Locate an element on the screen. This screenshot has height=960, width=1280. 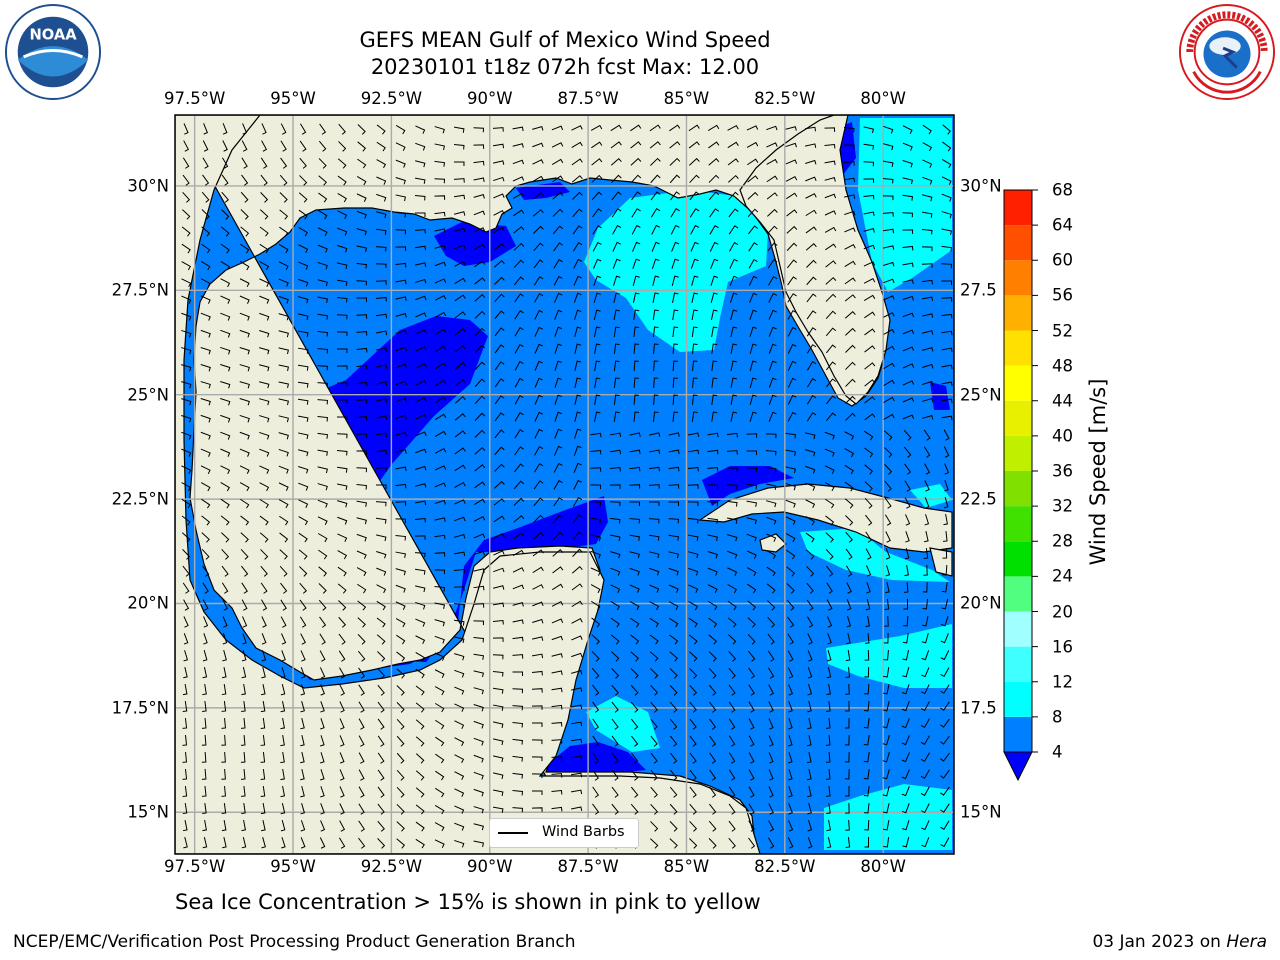
wind-band-8-12-central-north is located at coordinates (676, 271).